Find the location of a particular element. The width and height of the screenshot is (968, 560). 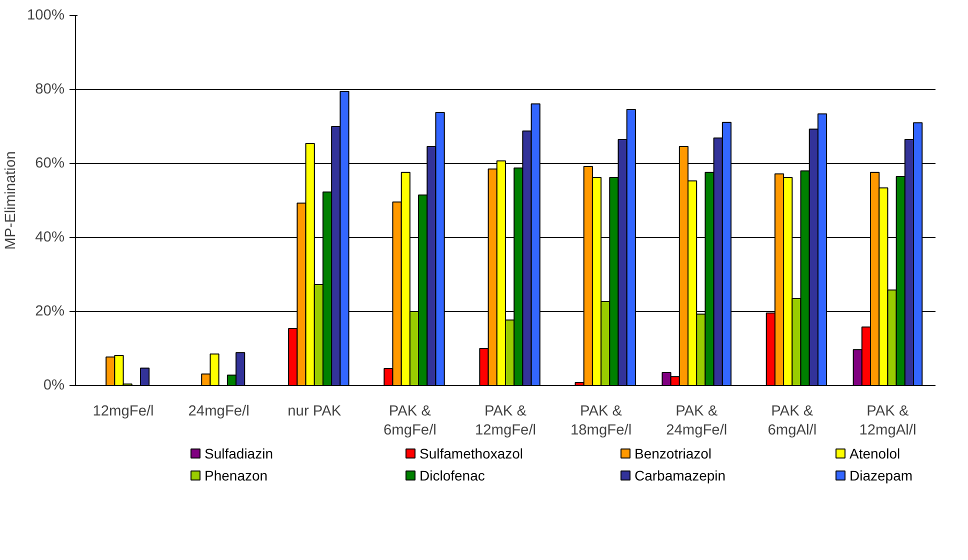

legend-label: Sulfamethoxazol is located at coordinates (472, 454).